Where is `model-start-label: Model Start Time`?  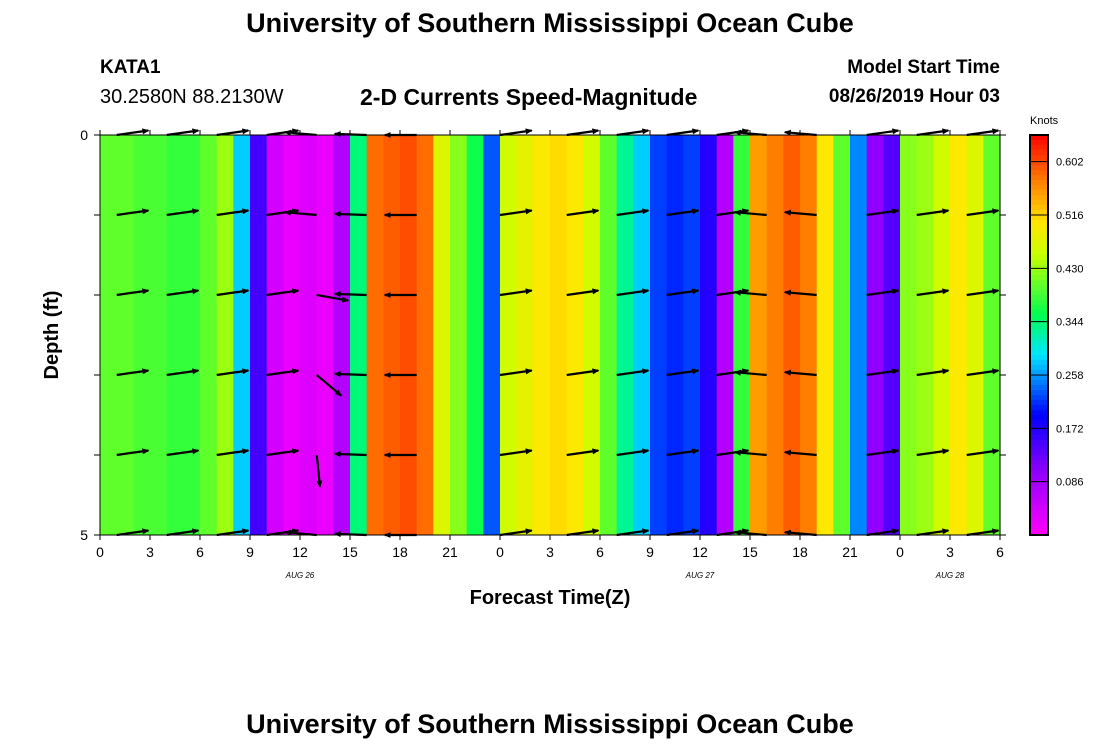 model-start-label: Model Start Time is located at coordinates (923, 67).